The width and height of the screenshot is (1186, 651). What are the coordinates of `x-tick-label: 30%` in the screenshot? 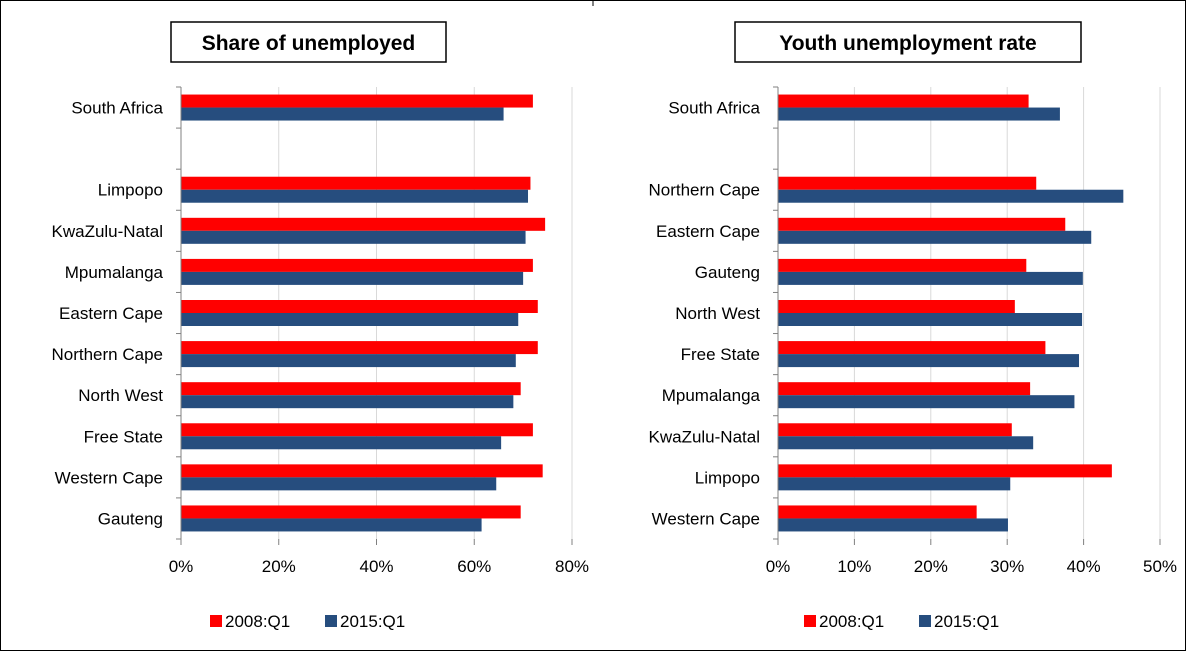 It's located at (1007, 566).